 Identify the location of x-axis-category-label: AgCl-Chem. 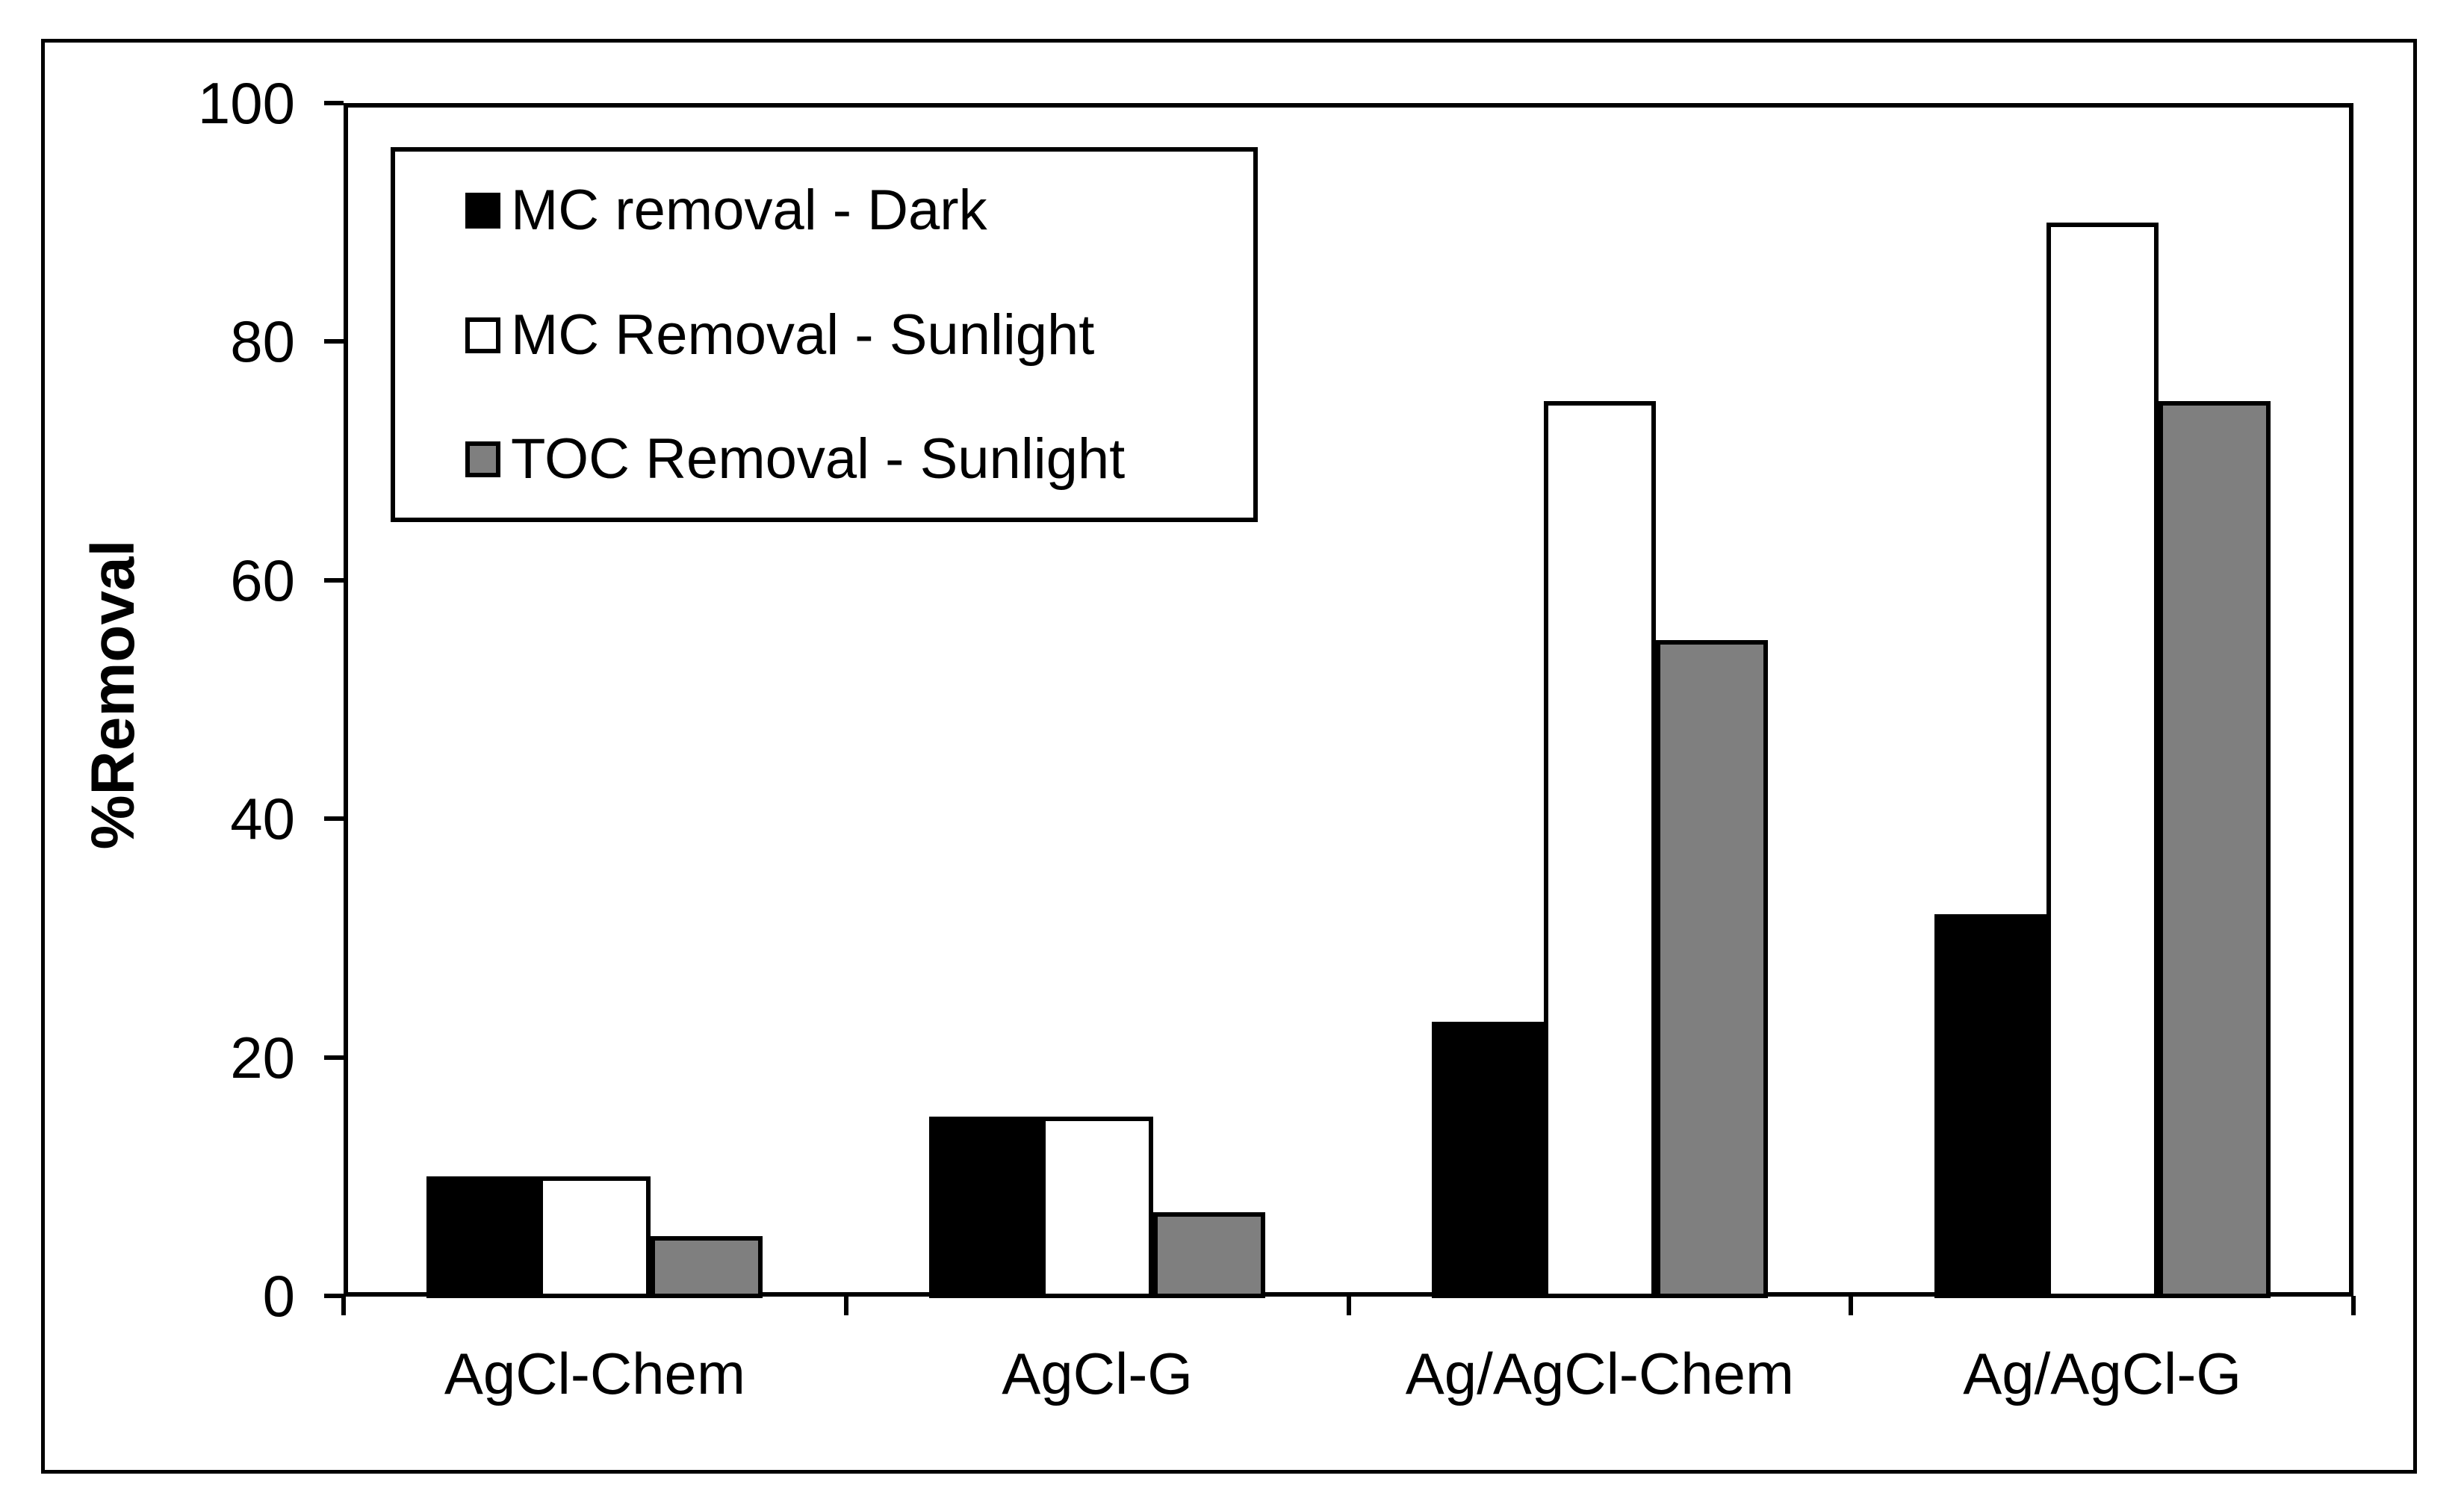
(594, 1373).